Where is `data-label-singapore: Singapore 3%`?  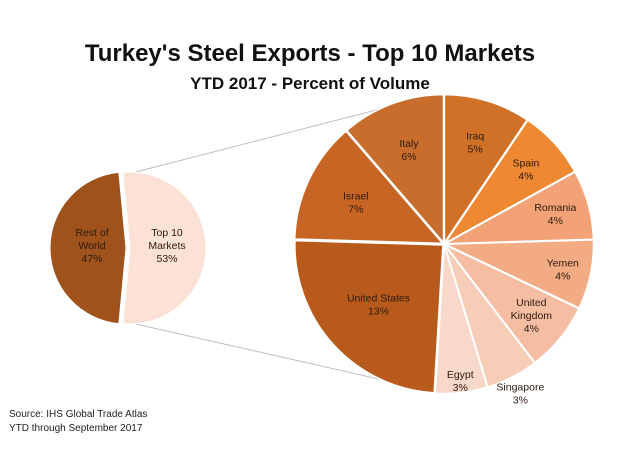 data-label-singapore: Singapore 3% is located at coordinates (520, 393).